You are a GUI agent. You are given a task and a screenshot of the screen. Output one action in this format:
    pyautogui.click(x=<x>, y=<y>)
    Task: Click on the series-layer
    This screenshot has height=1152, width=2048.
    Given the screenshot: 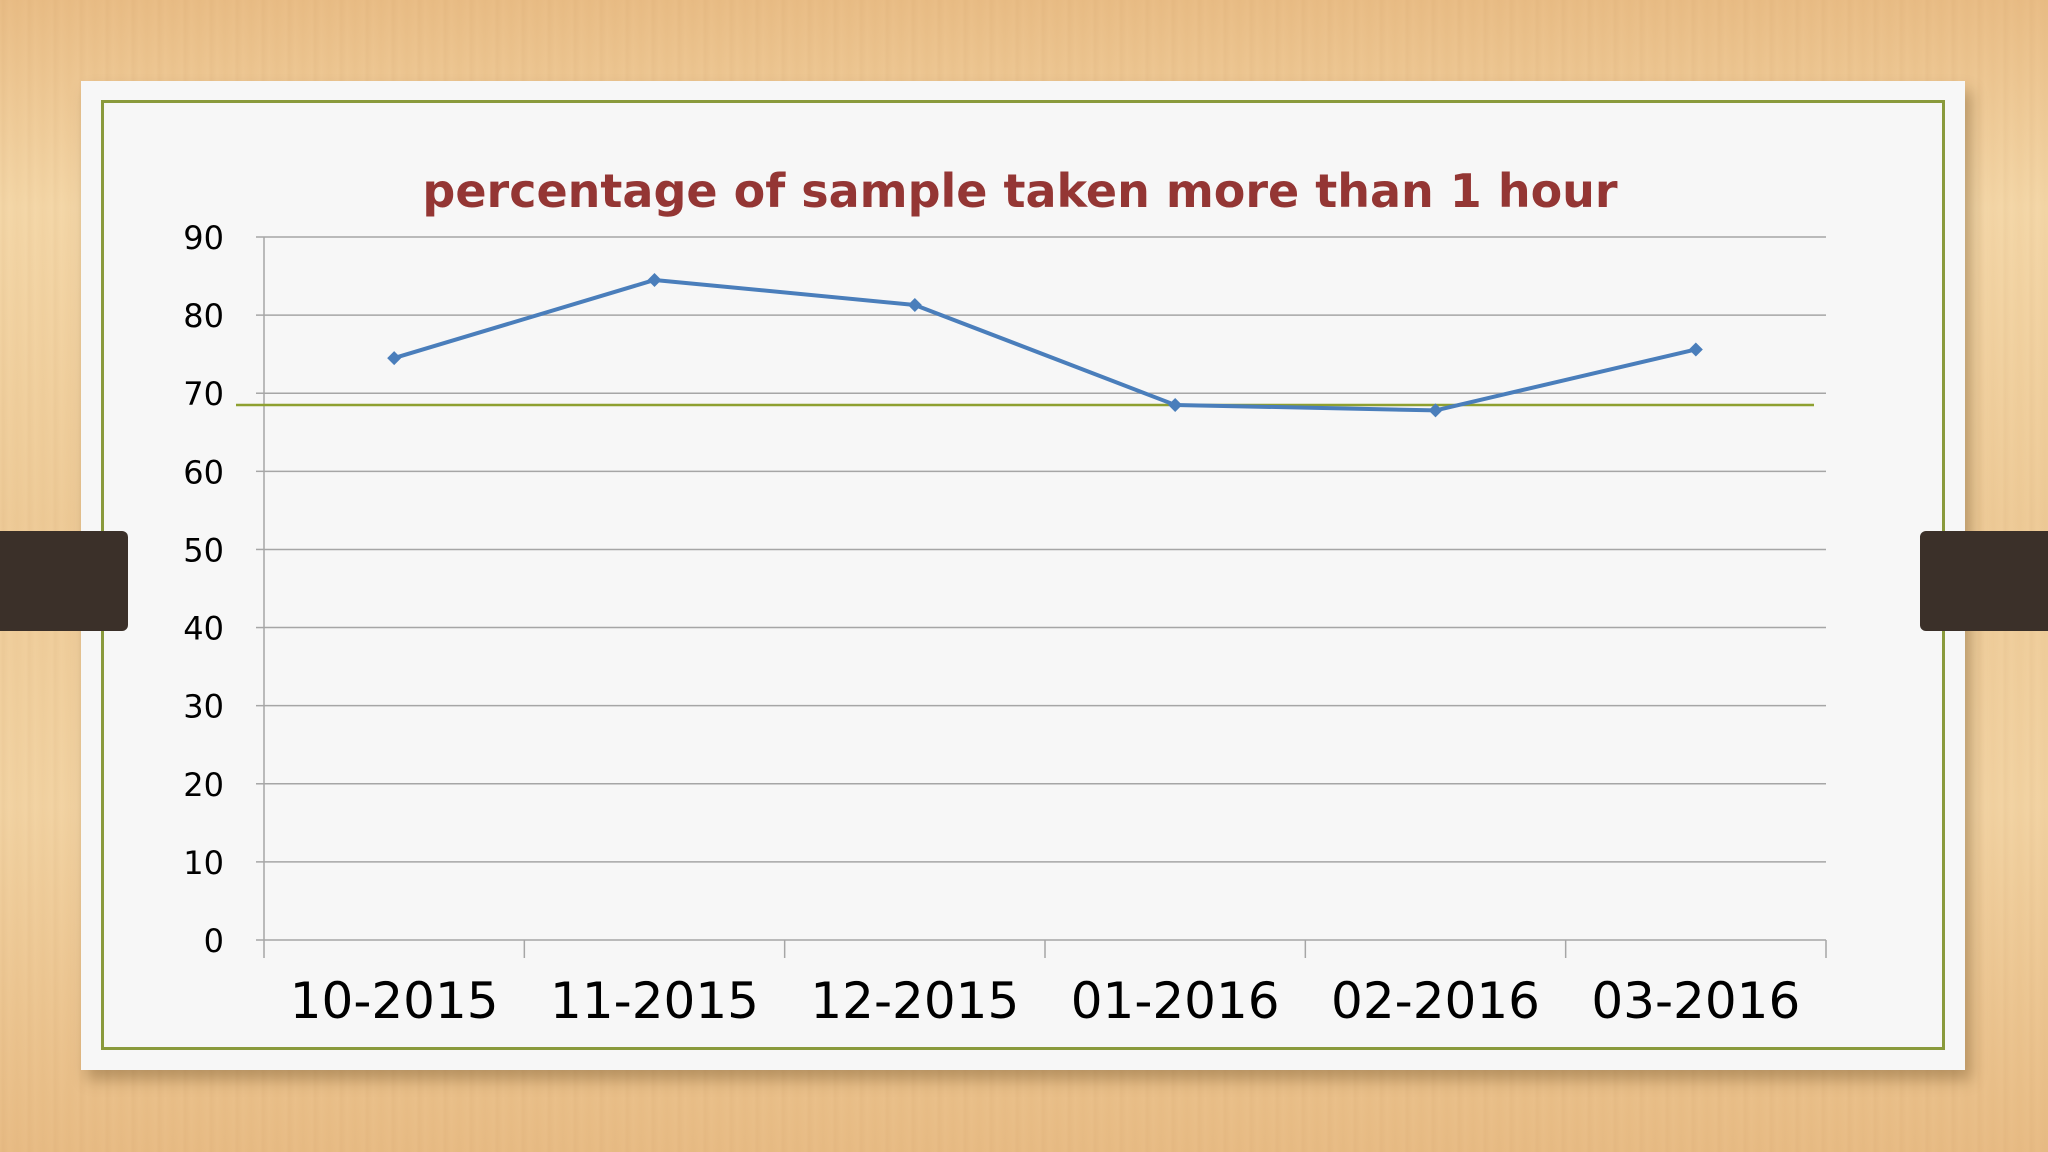 What is the action you would take?
    pyautogui.click(x=1045, y=345)
    